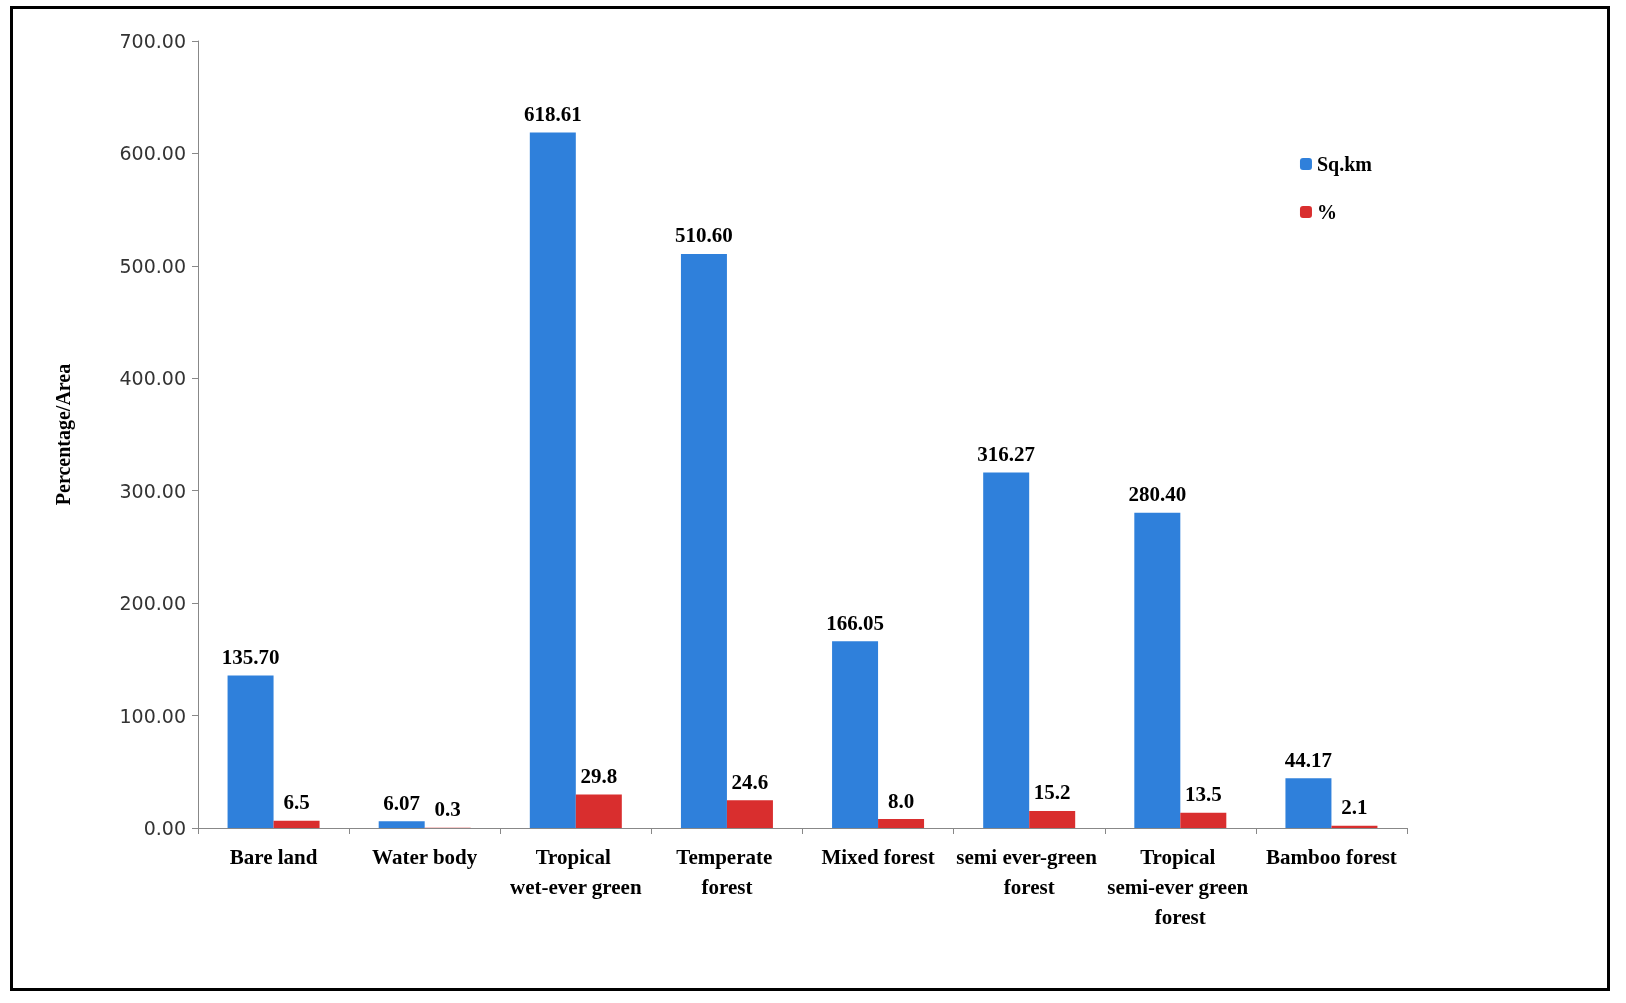 The width and height of the screenshot is (1626, 1003). I want to click on y-tick-label: 100.00, so click(152, 715).